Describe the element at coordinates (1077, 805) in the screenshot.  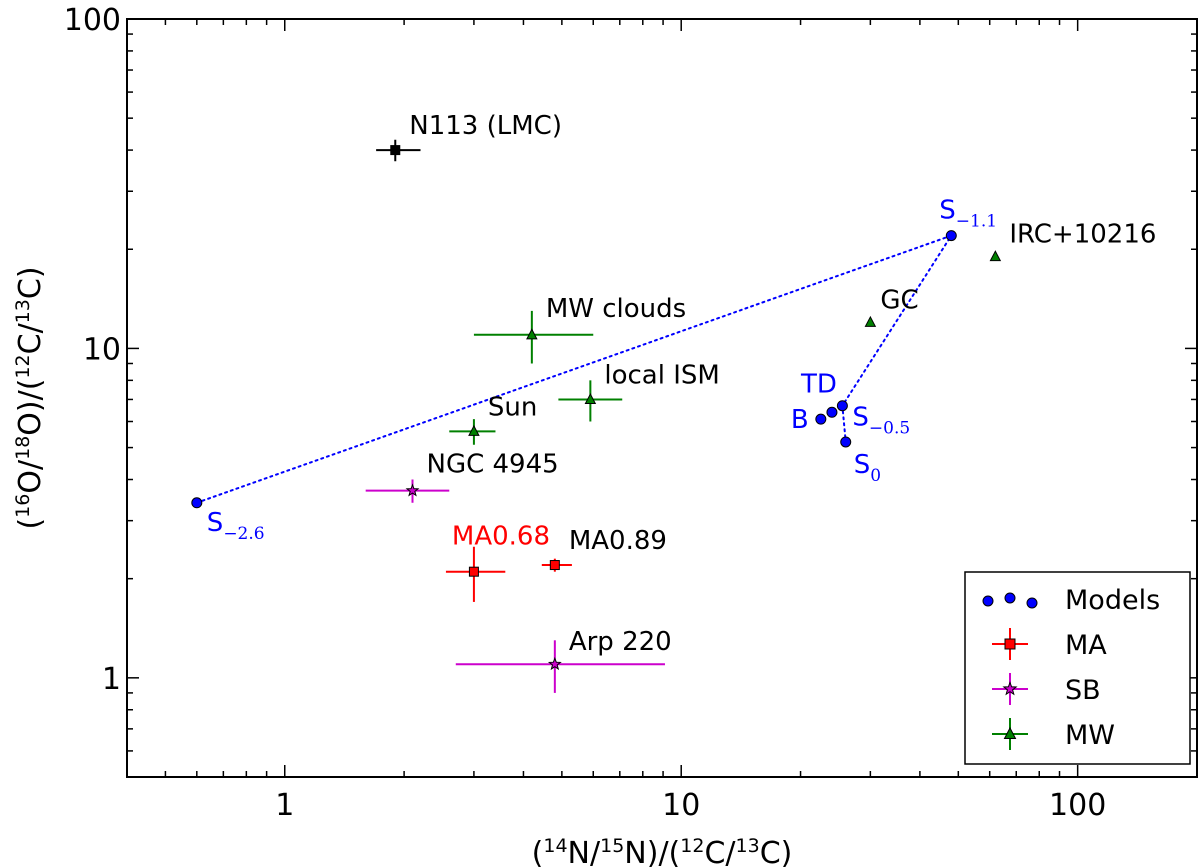
I see `x-tick-label: 100` at that location.